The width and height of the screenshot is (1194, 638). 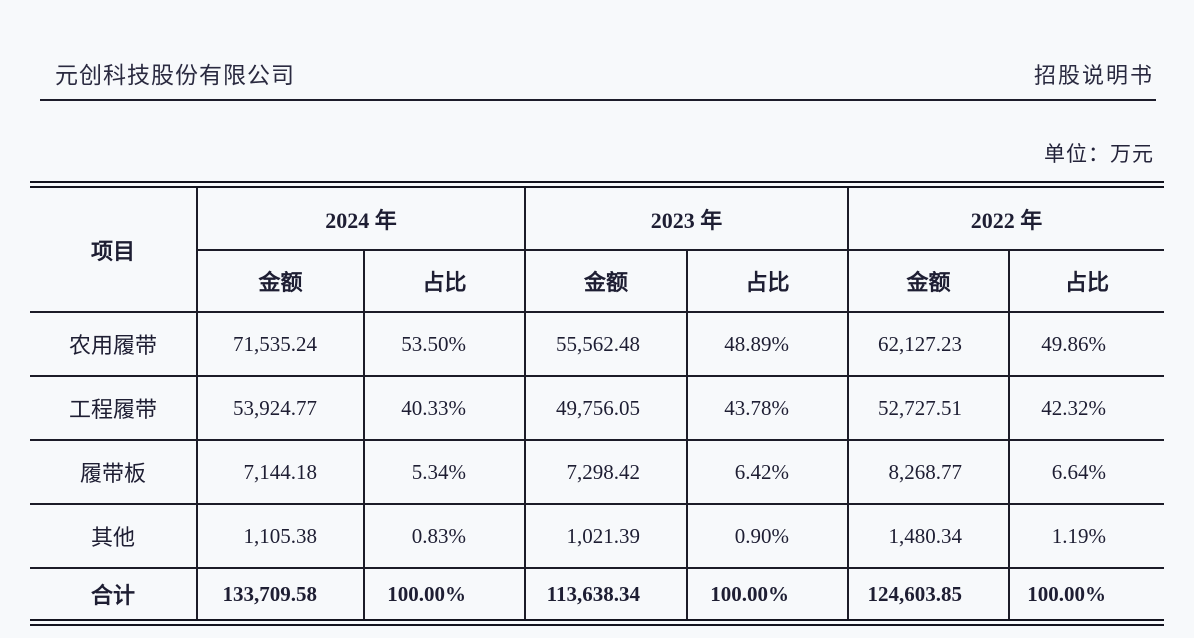 I want to click on total-amount-2024: 133,709.58, so click(x=280, y=593).